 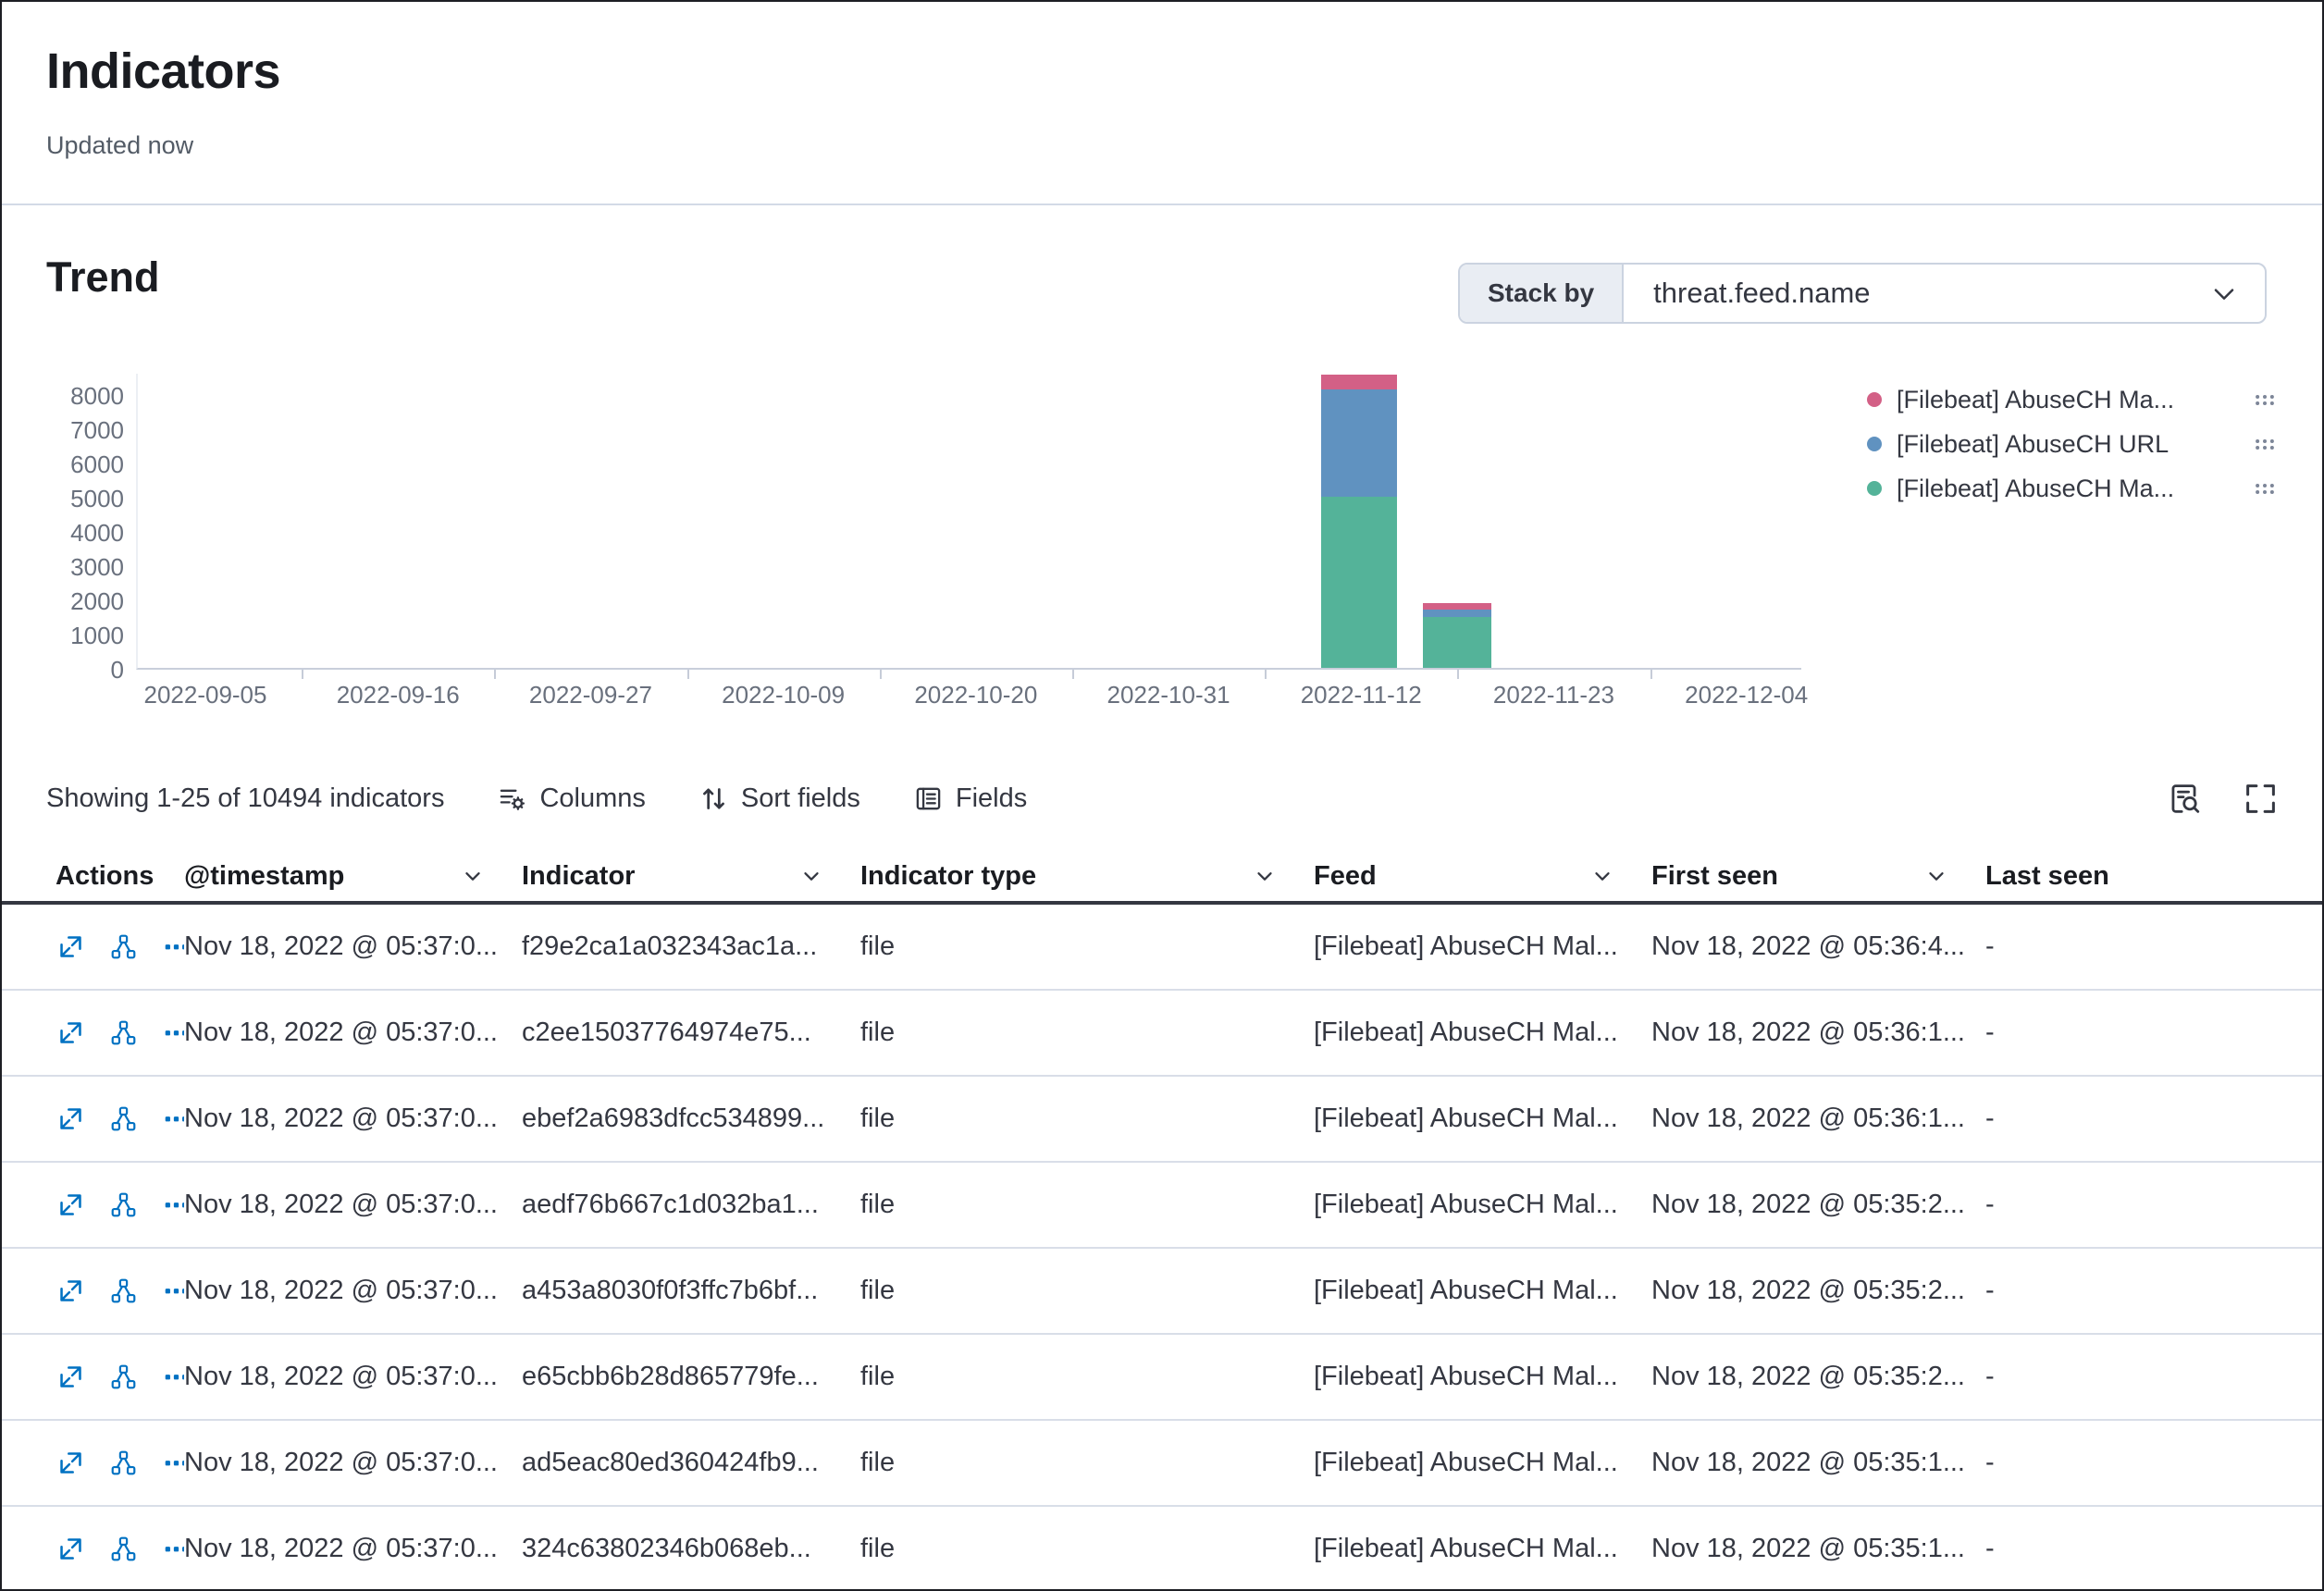 What do you see at coordinates (811, 876) in the screenshot?
I see `chevron-down-icon` at bounding box center [811, 876].